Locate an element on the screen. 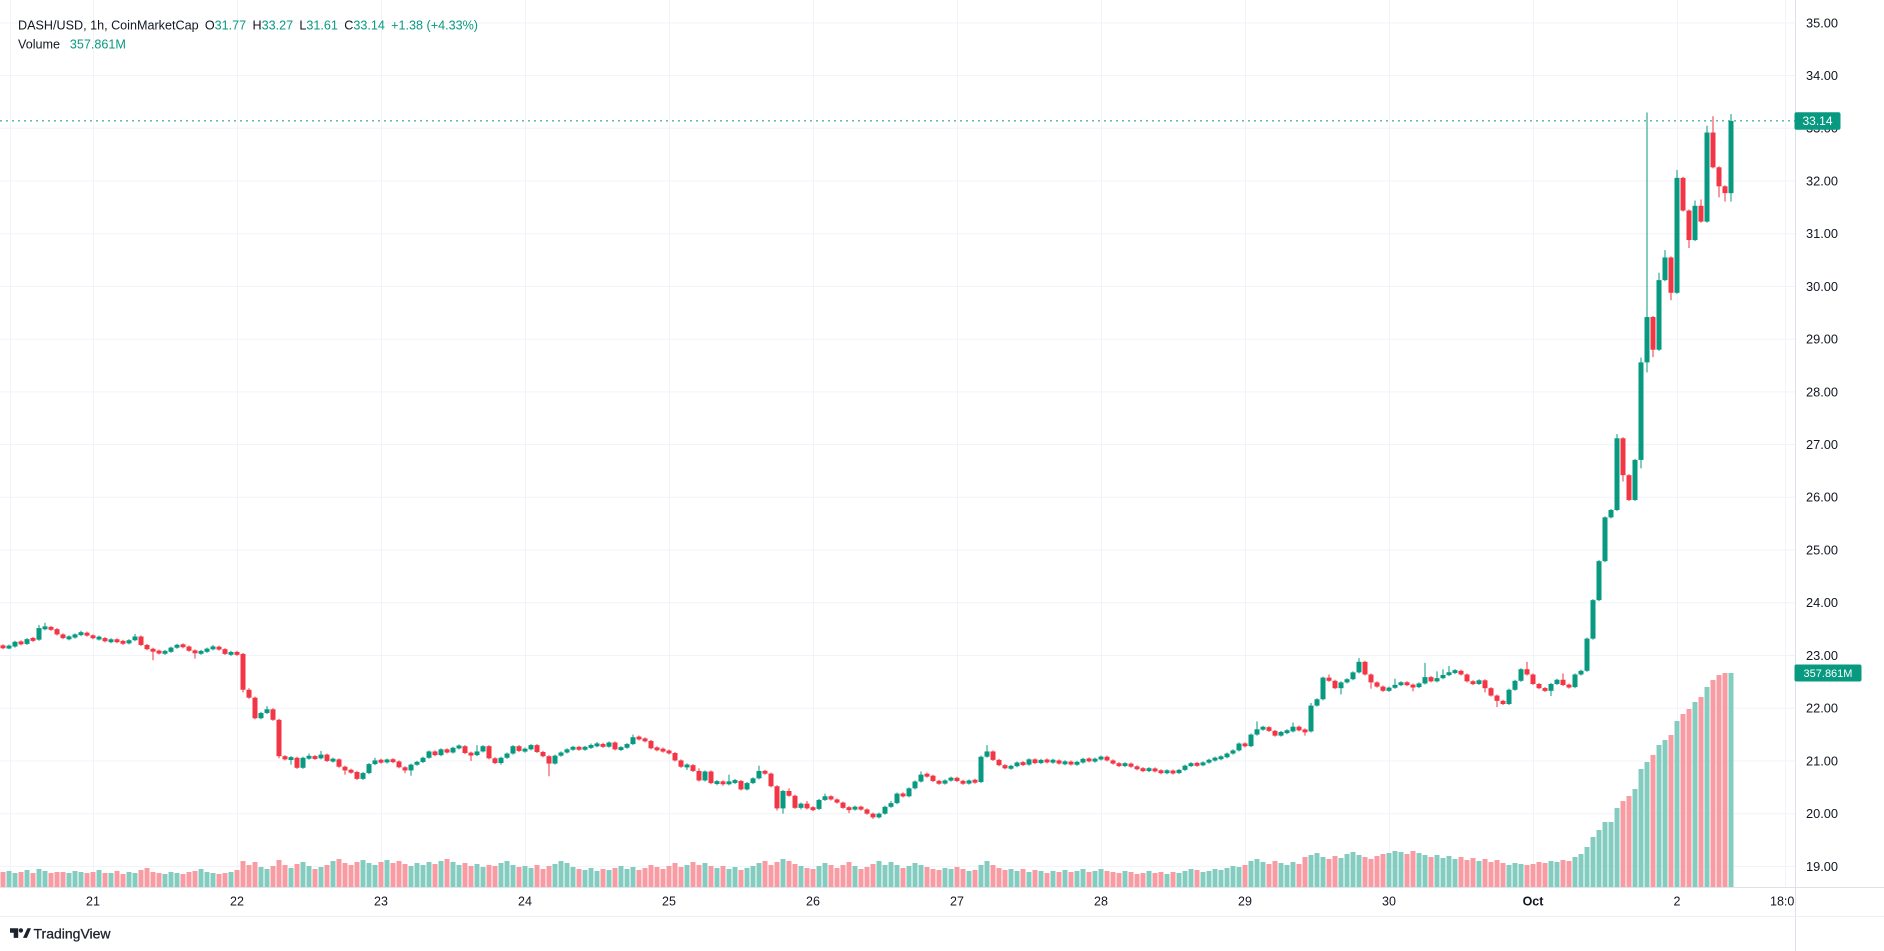 The width and height of the screenshot is (1884, 951). svg-text: 26 is located at coordinates (813, 902).